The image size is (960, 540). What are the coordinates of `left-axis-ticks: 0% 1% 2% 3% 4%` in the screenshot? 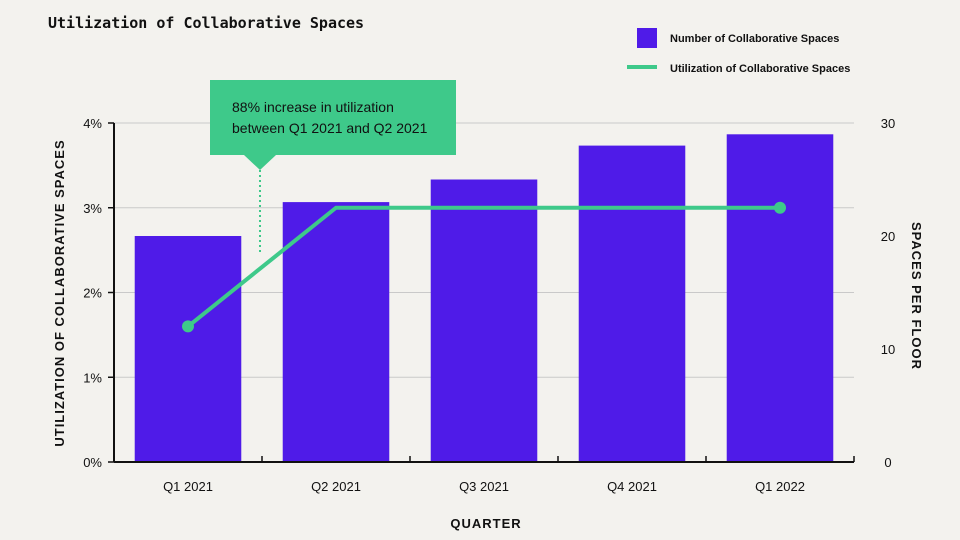 It's located at (98, 293).